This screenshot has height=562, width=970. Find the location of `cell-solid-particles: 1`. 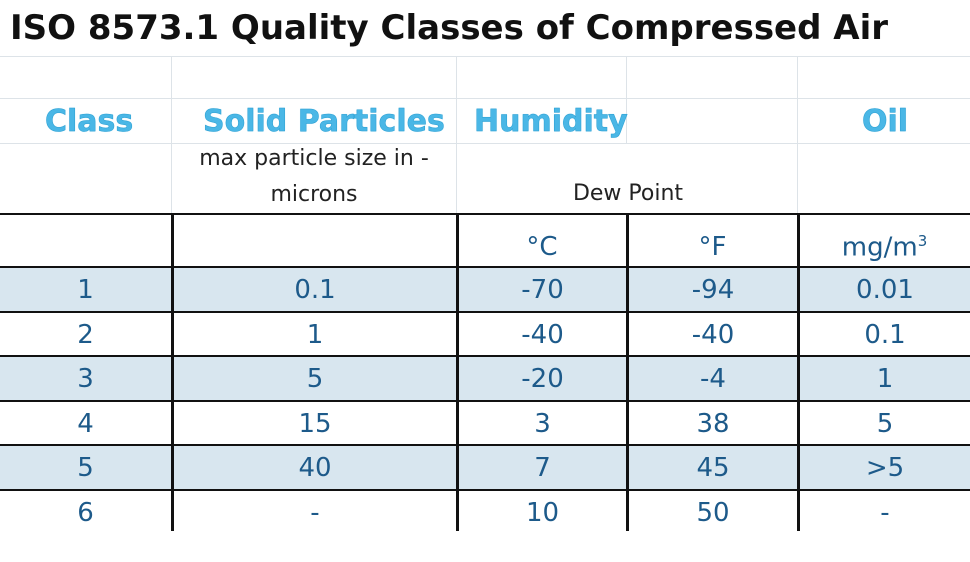

cell-solid-particles: 1 is located at coordinates (315, 334).